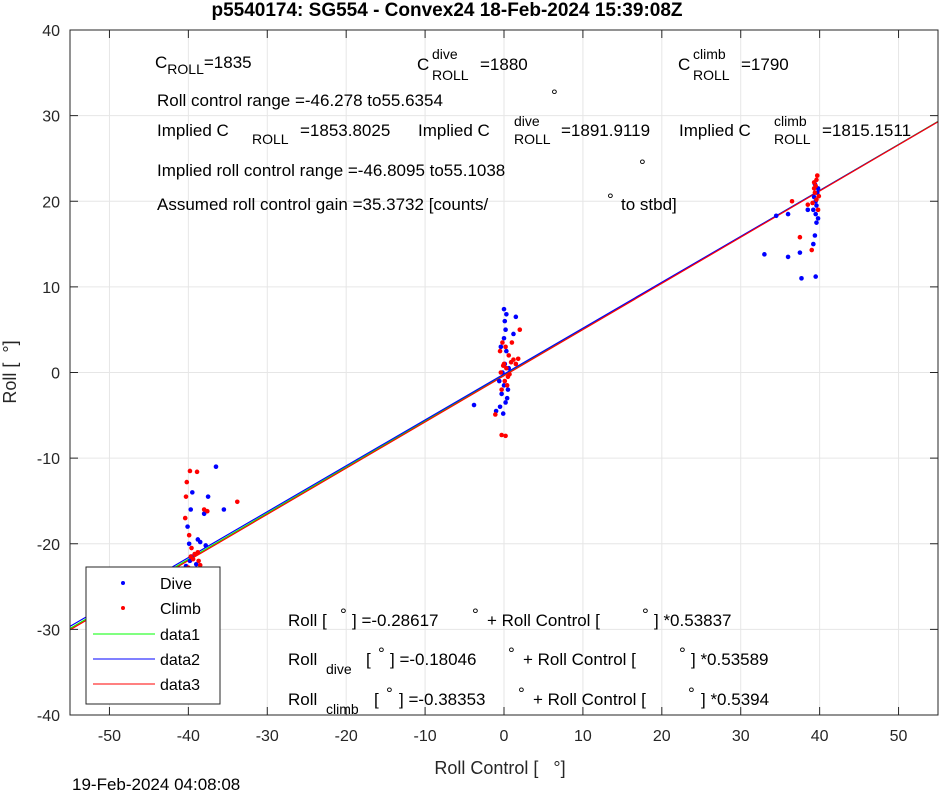 The image size is (939, 792). What do you see at coordinates (709, 54) in the screenshot?
I see `c-roll-climb-sup: climb` at bounding box center [709, 54].